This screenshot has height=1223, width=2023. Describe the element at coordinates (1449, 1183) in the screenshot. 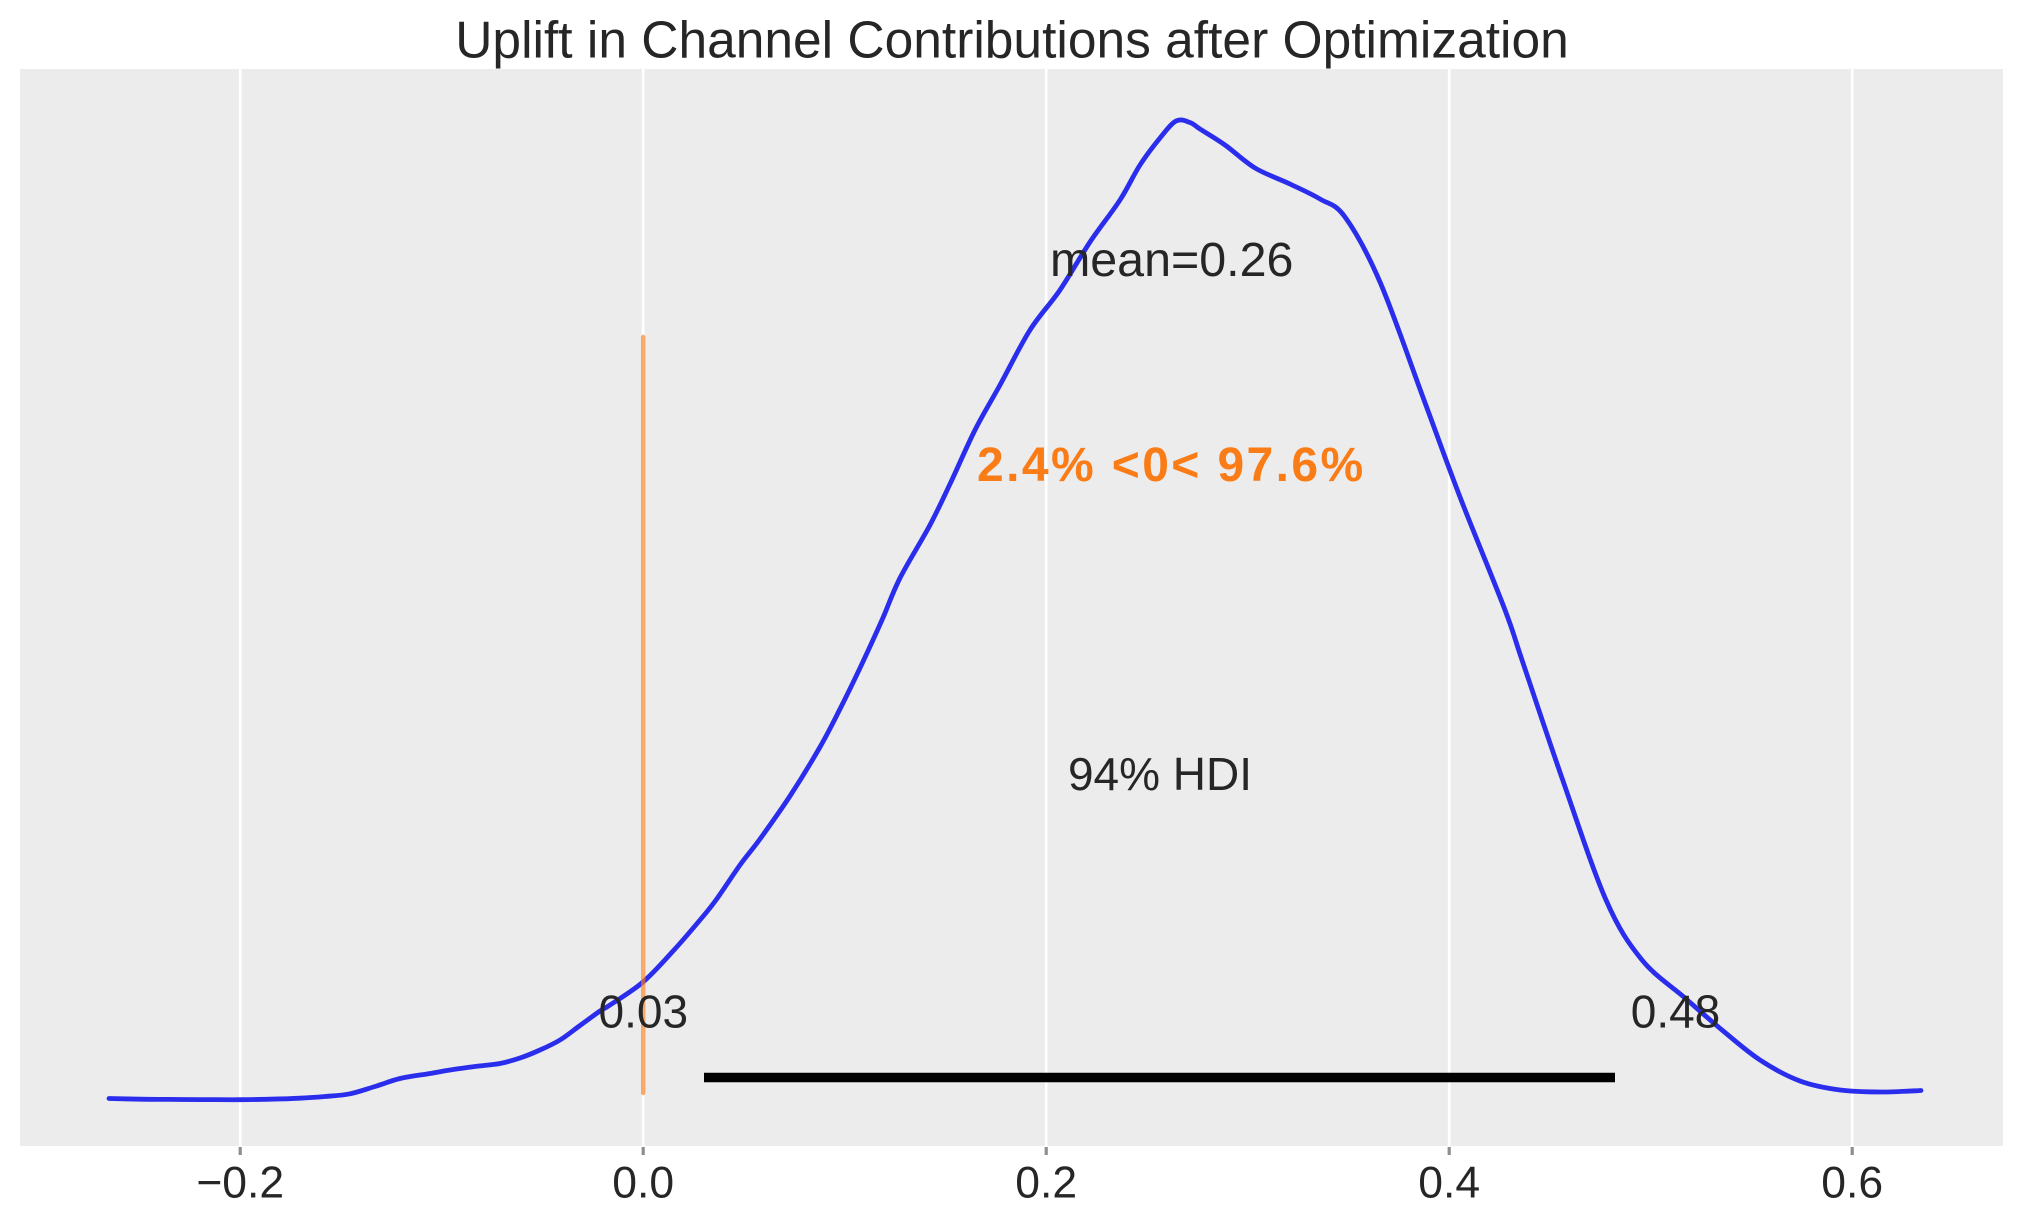

I see `svg-text: 0.4` at that location.